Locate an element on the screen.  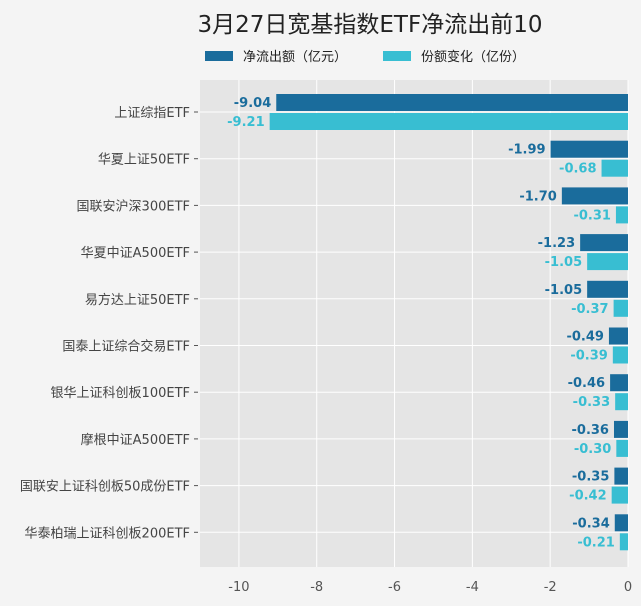
x-tick-label: -2 is located at coordinates (550, 587).